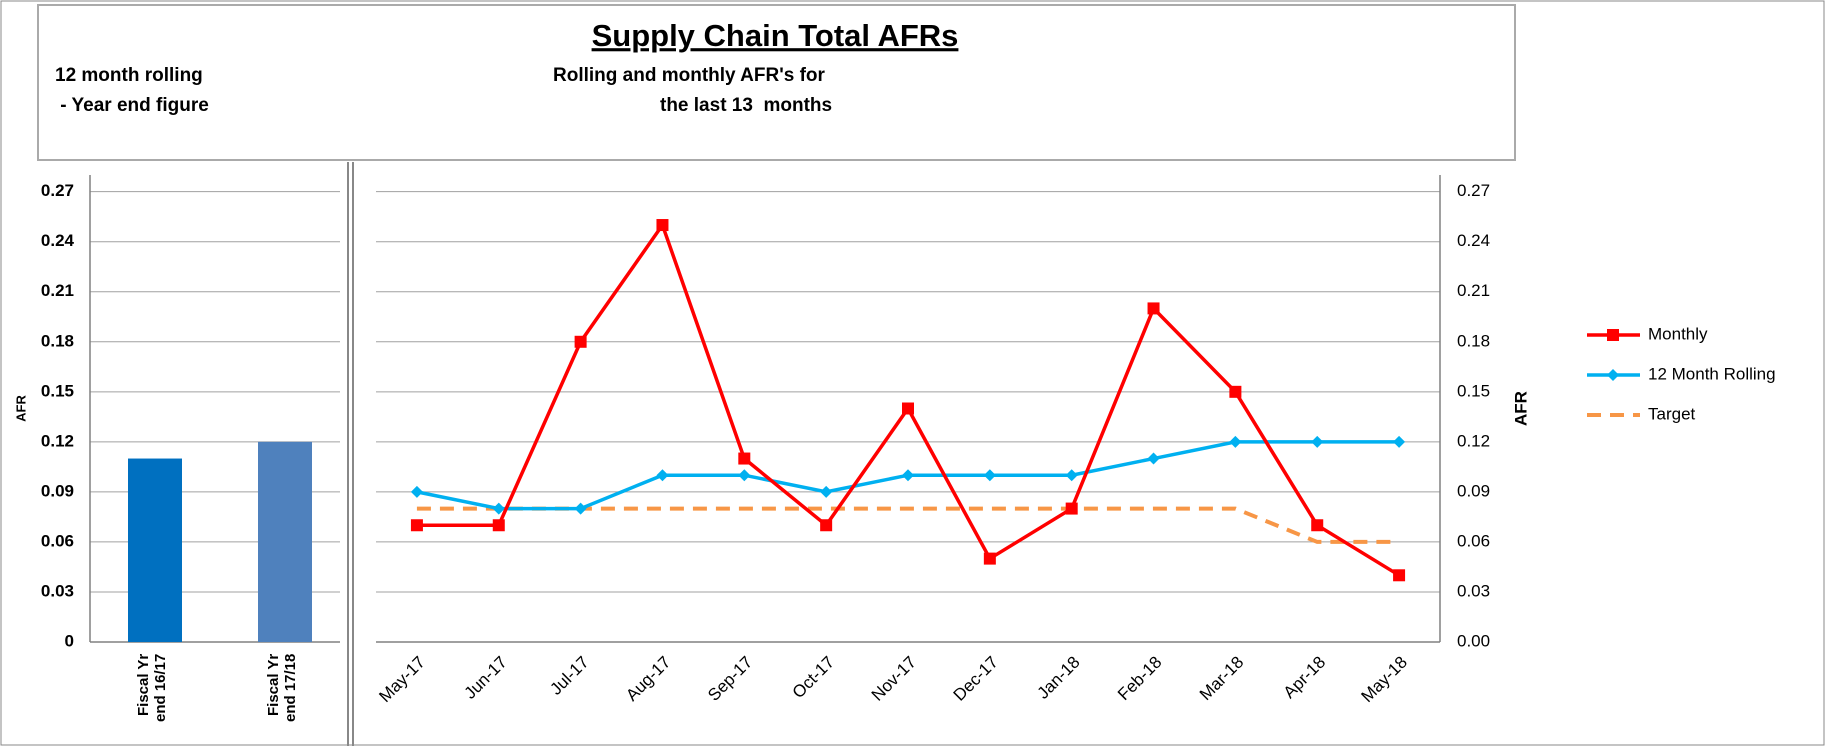 This screenshot has width=1825, height=746. What do you see at coordinates (20, 408) in the screenshot?
I see `y-axis-label: AFR` at bounding box center [20, 408].